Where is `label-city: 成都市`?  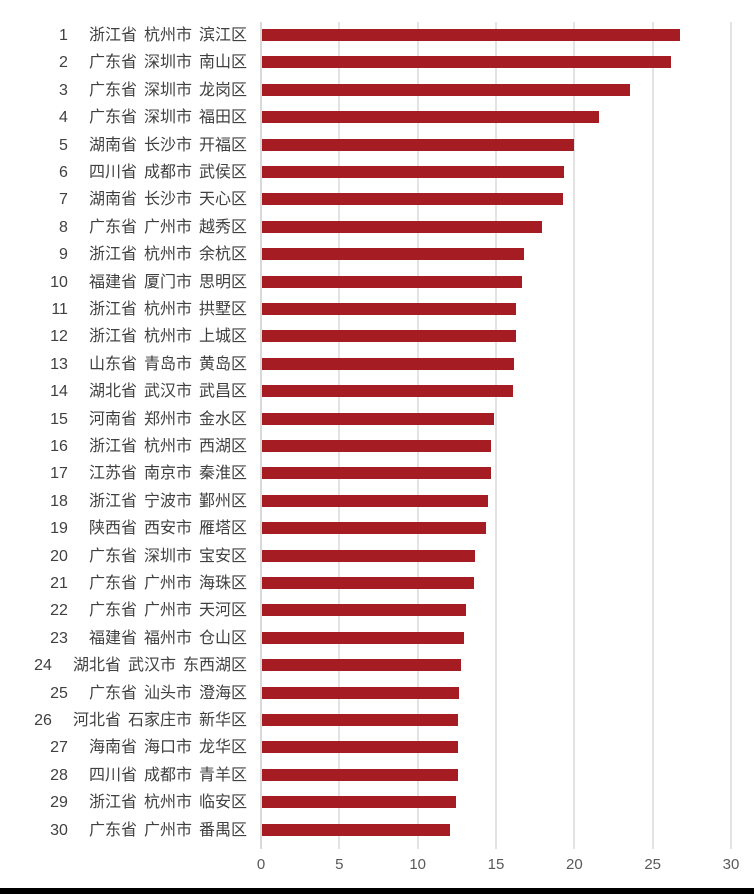
label-city: 成都市 is located at coordinates (167, 171).